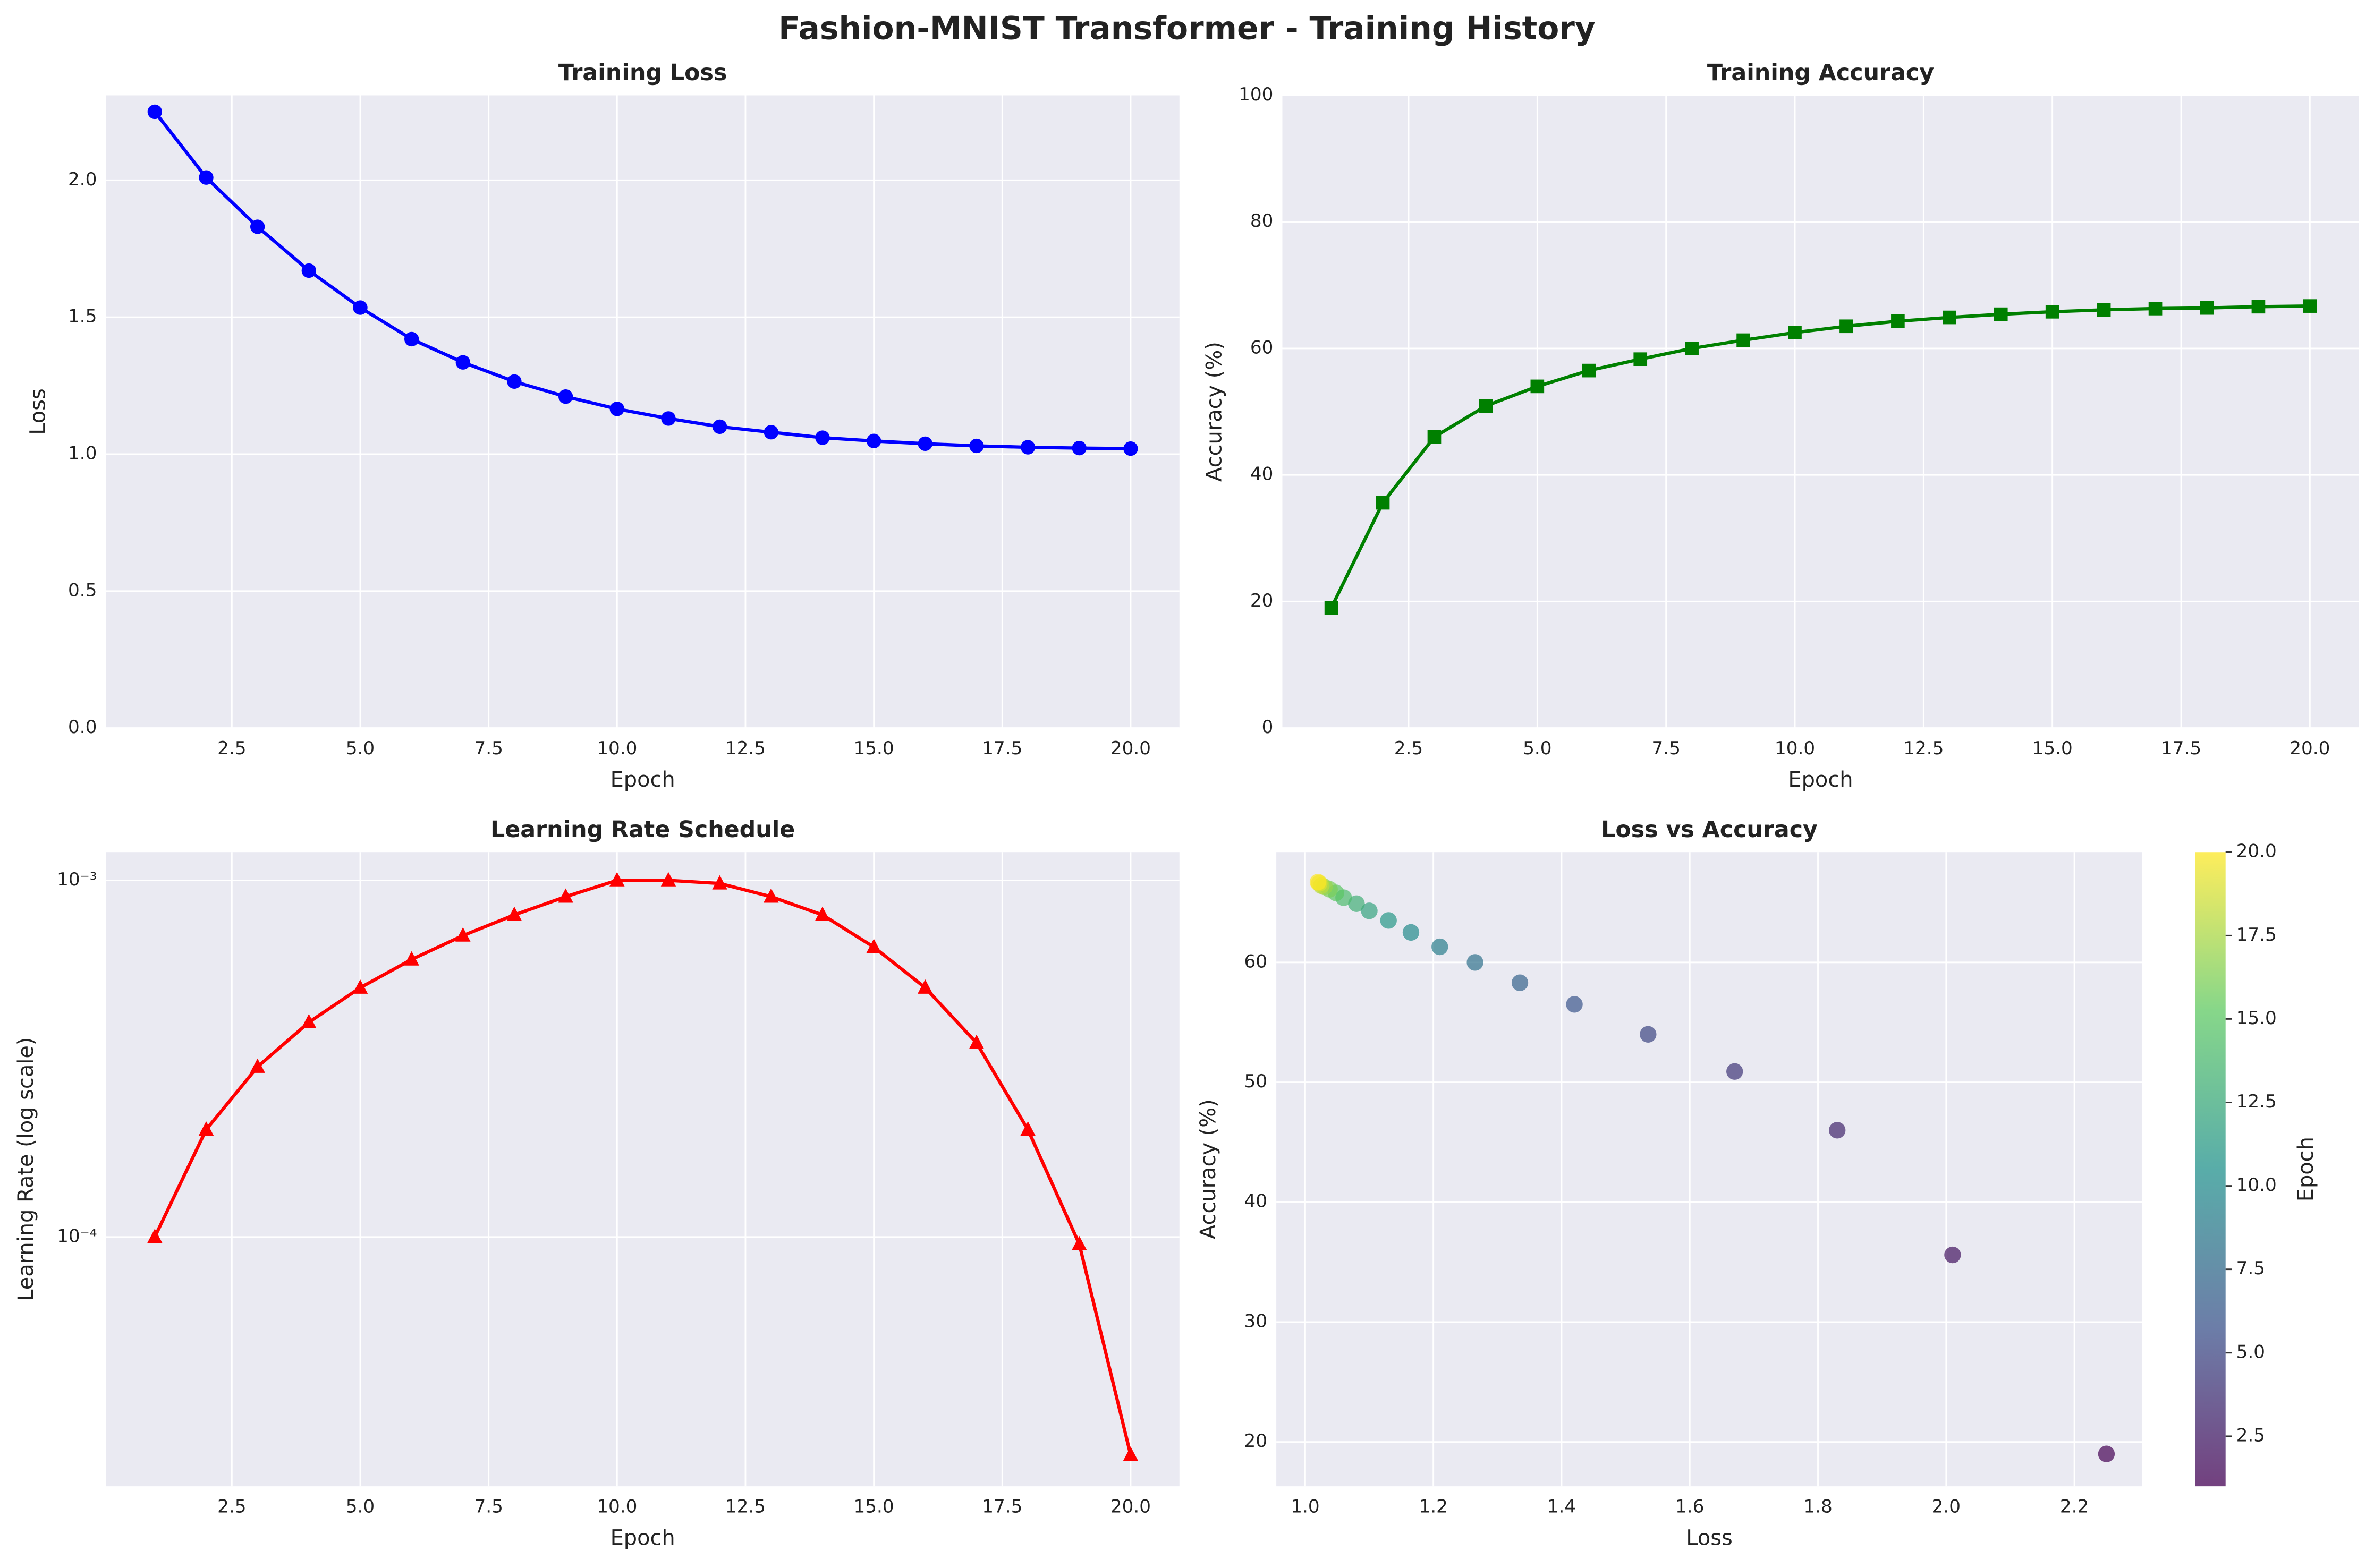  I want to click on y-tick-label: 20, so click(1262, 601).